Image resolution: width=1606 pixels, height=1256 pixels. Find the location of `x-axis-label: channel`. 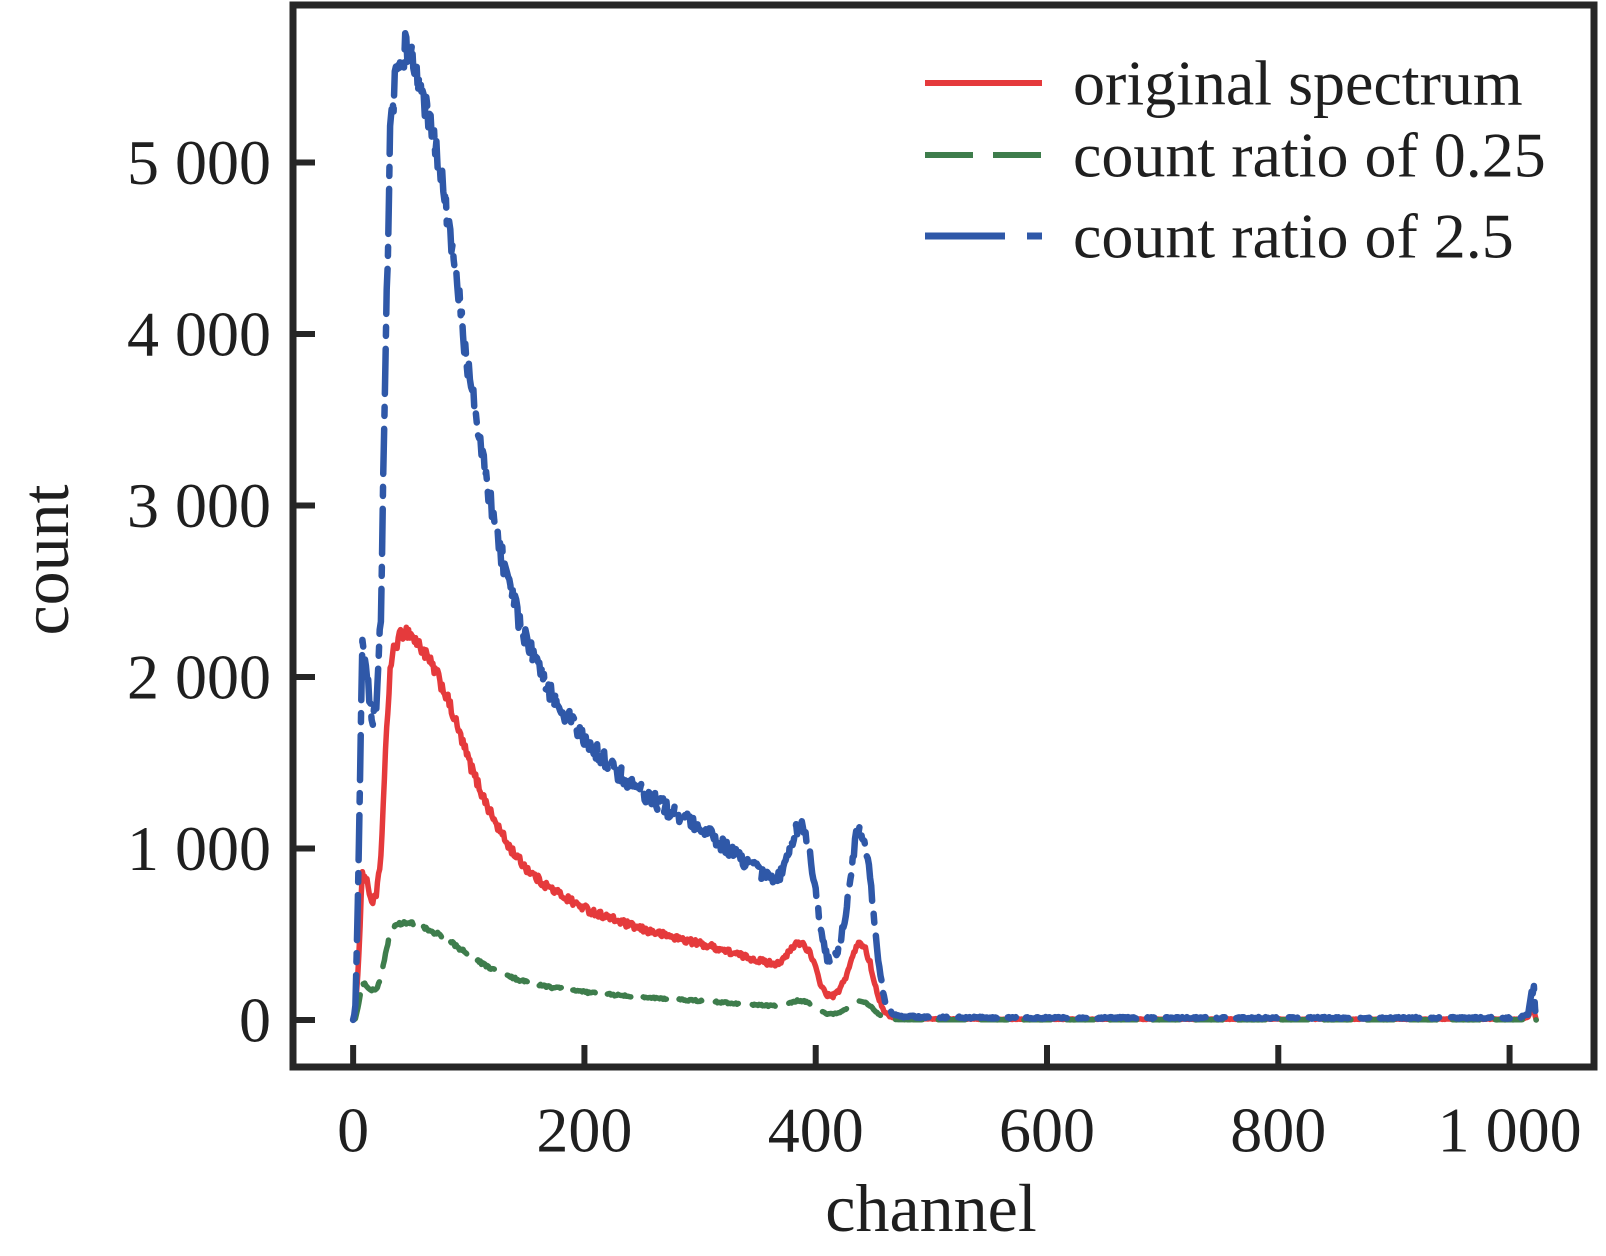

x-axis-label: channel is located at coordinates (930, 1208).